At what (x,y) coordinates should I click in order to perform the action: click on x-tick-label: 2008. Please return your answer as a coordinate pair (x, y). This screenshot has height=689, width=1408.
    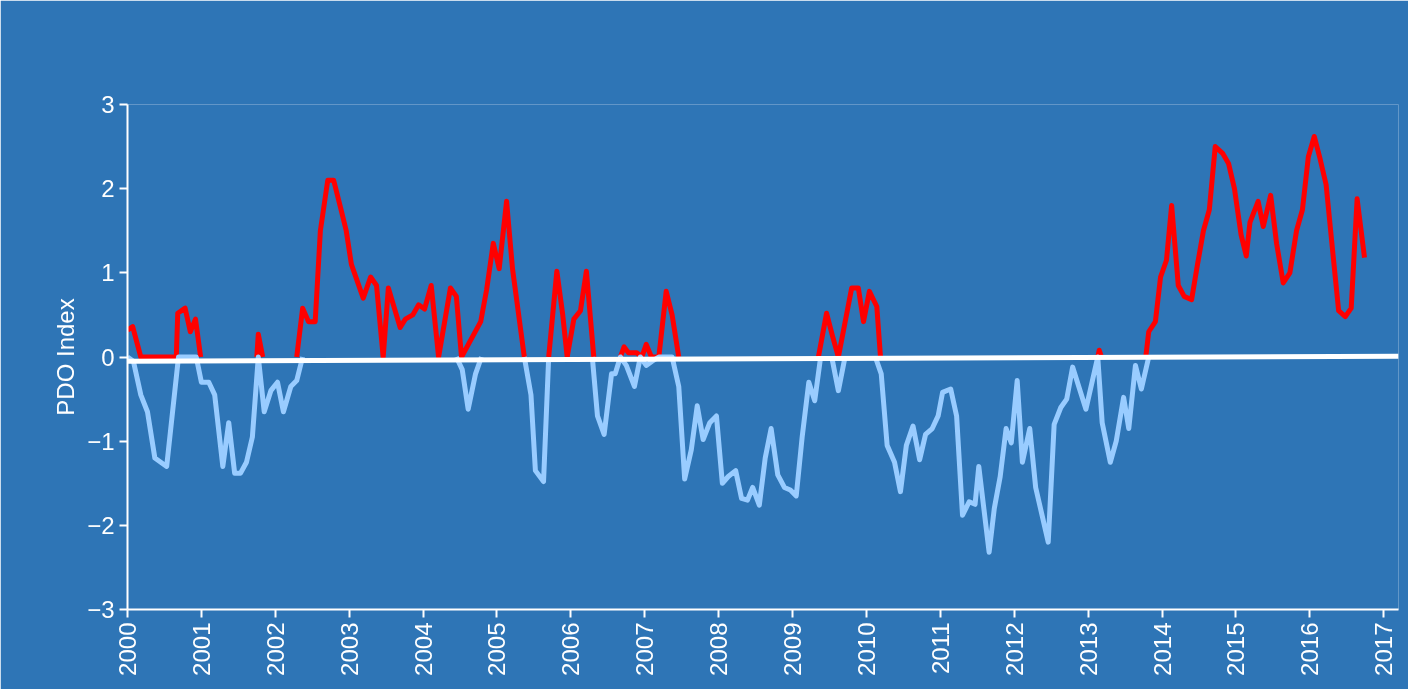
    Looking at the image, I should click on (719, 649).